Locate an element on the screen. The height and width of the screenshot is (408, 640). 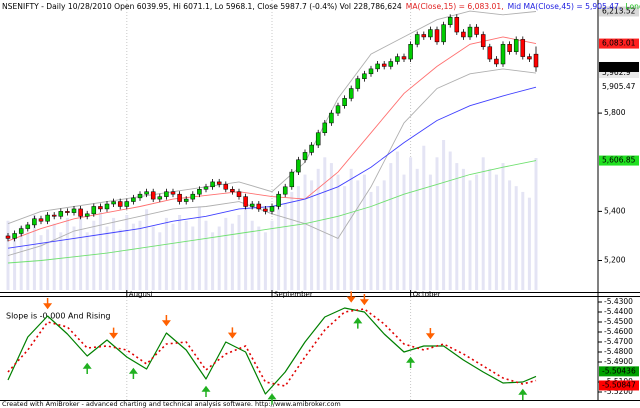
indicator-last-label: -5.50847 is located at coordinates (619, 384).